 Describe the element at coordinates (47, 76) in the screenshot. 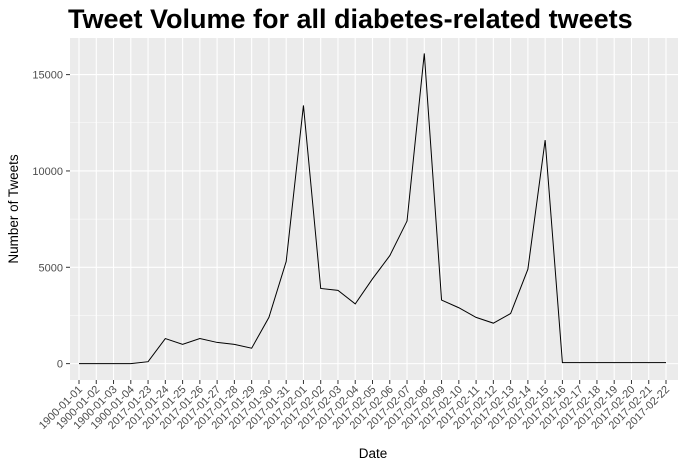

I see `y-tick-label: 15000` at that location.